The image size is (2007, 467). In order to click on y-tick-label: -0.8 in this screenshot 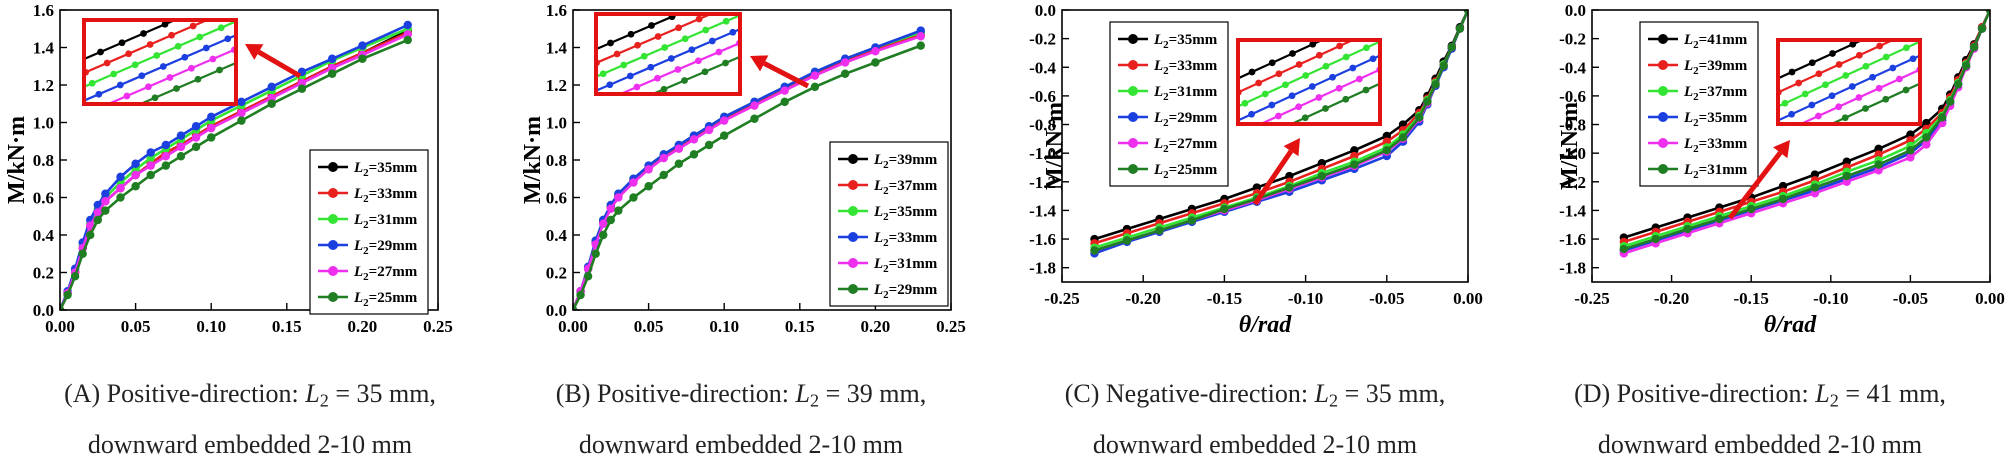, I will do `click(1042, 125)`.